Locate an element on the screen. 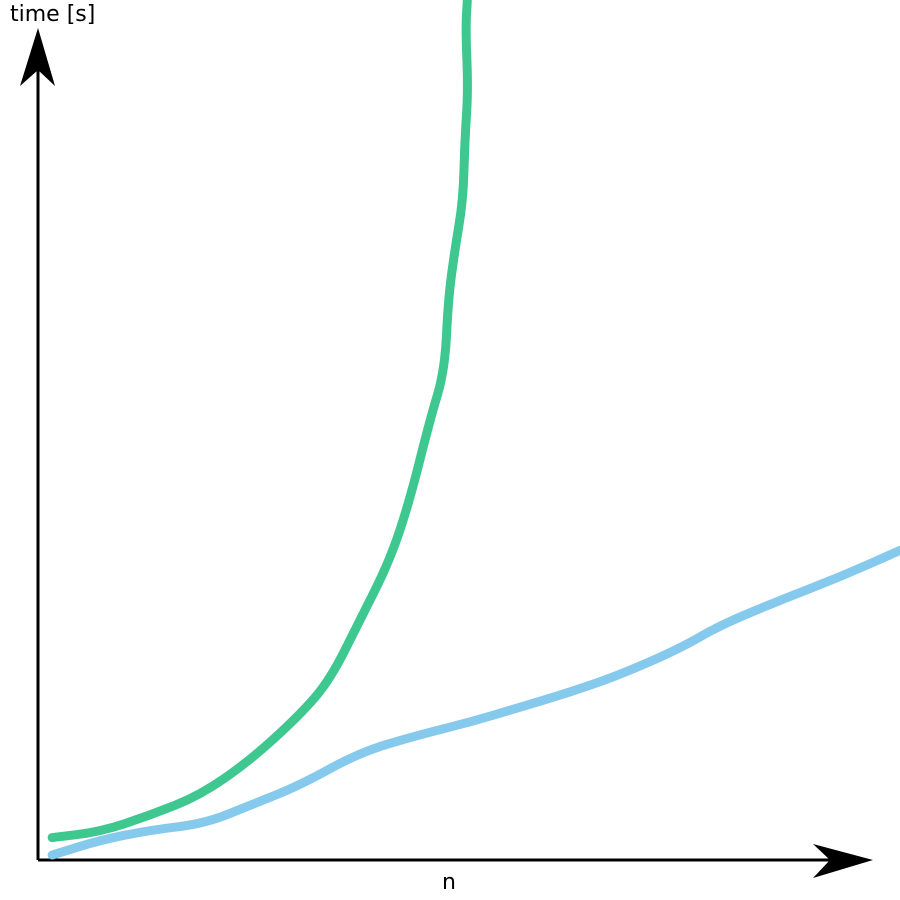  y-axis-label: time [s] is located at coordinates (53, 14).